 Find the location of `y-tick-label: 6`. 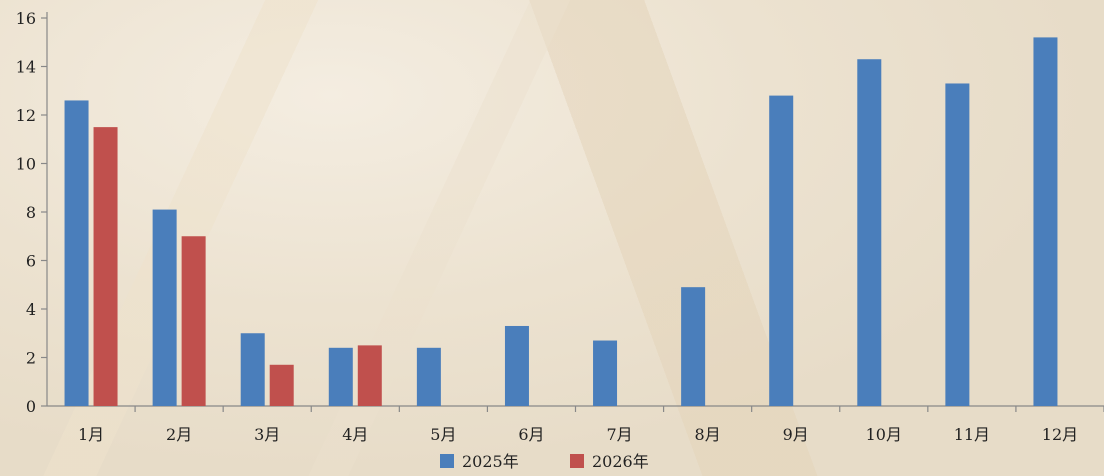

y-tick-label: 6 is located at coordinates (31, 261).